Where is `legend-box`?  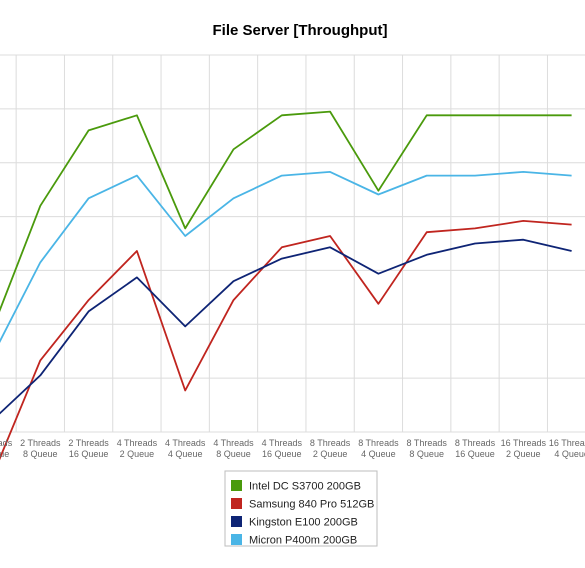 legend-box is located at coordinates (301, 508).